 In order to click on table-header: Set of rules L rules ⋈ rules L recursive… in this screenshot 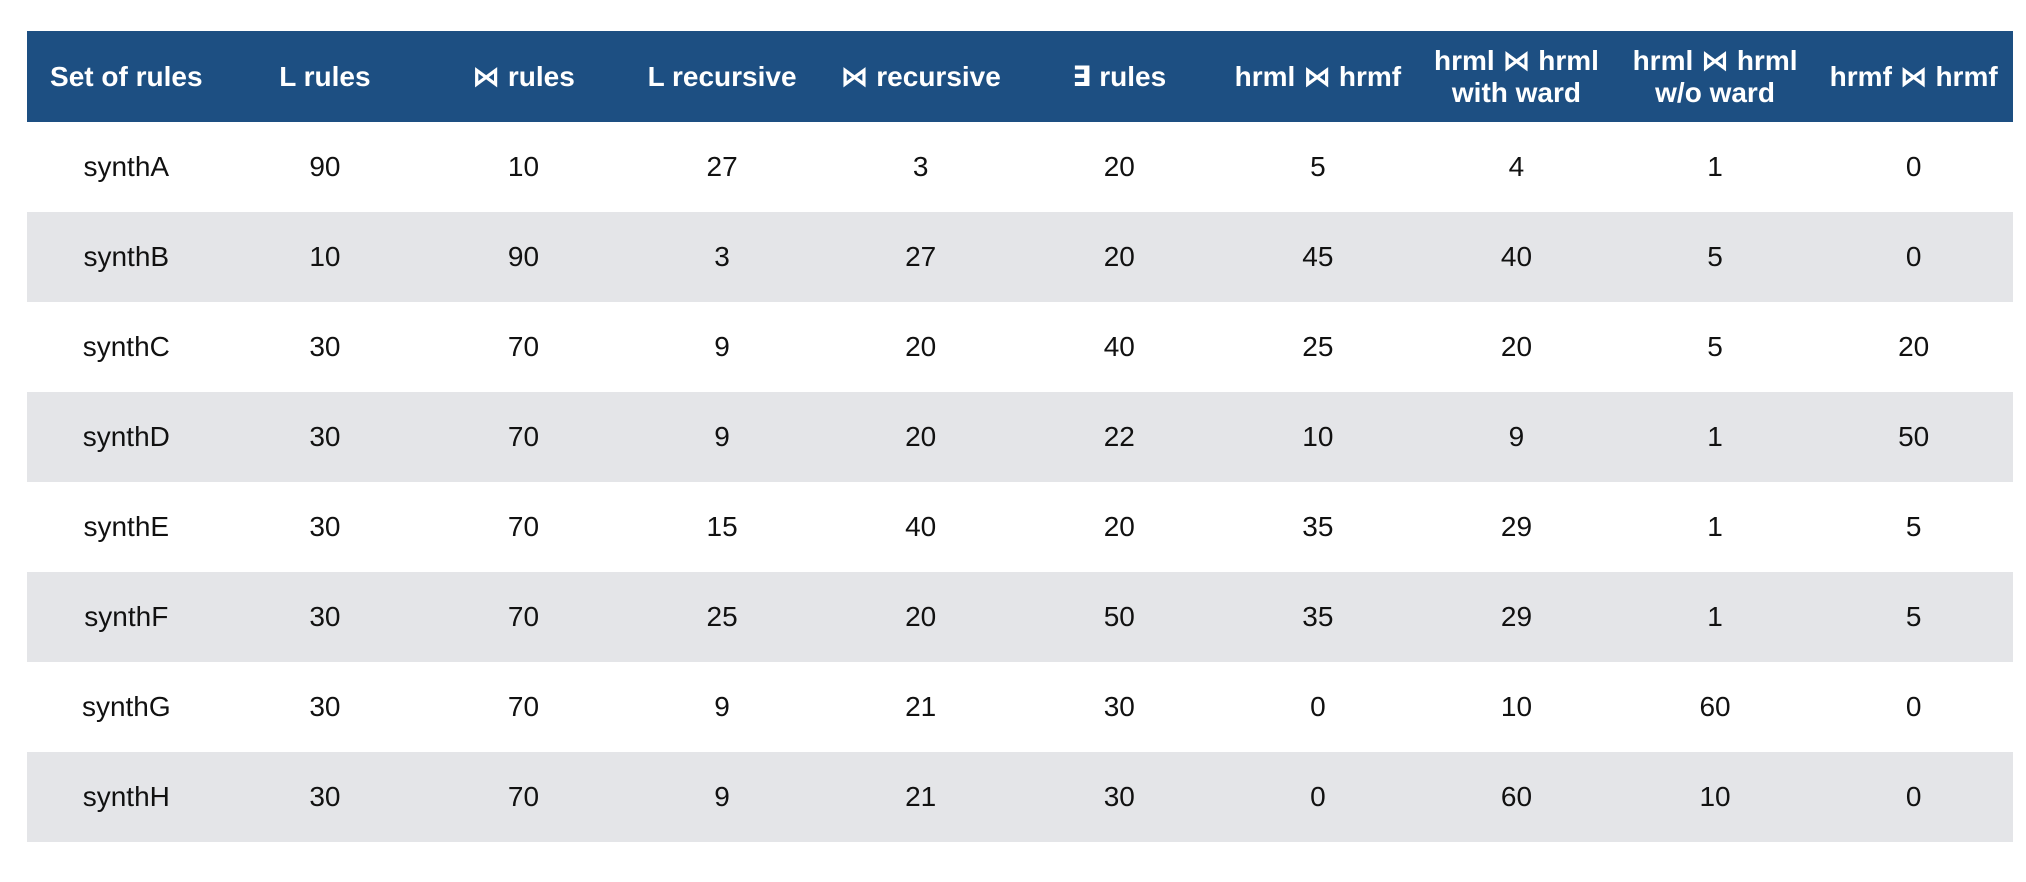, I will do `click(1020, 76)`.